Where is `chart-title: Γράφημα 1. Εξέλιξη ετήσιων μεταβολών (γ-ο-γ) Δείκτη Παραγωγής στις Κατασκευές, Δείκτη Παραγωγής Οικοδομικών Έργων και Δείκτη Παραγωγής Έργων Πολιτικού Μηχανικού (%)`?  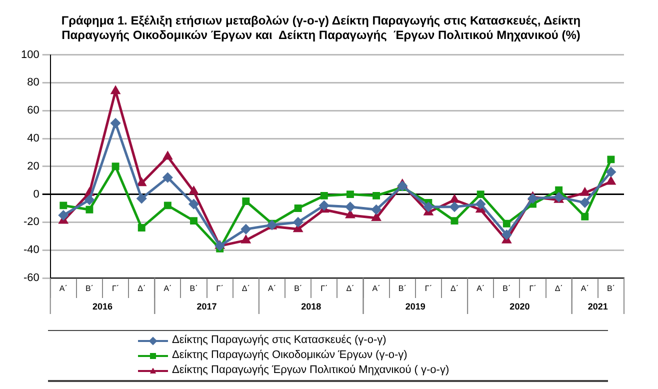
chart-title: Γράφημα 1. Εξέλιξη ετήσιων μεταβολών (γ-ο-γ) Δείκτη Παραγωγής στις Κατασκευές, Δείκτη Παραγωγής Οικοδομικών Έργων και Δείκτη Παραγωγής Έργων Πολιτικού Μηχανικού (%) is located at coordinates (321, 28).